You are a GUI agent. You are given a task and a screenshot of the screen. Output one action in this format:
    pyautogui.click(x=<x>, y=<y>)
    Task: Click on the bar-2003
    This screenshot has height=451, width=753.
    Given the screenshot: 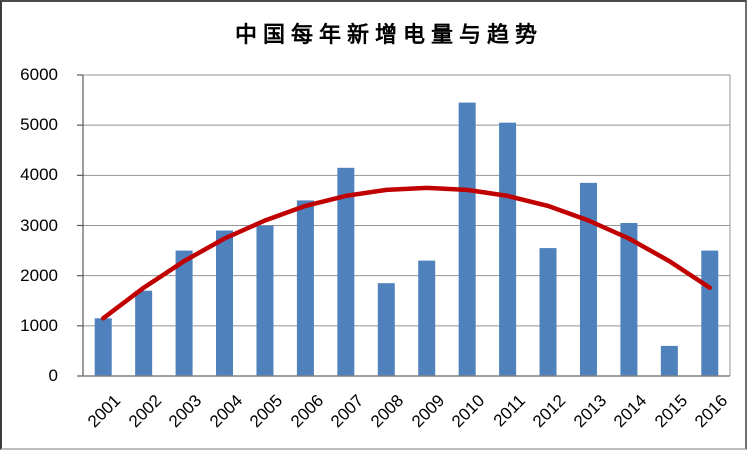 What is the action you would take?
    pyautogui.click(x=184, y=313)
    